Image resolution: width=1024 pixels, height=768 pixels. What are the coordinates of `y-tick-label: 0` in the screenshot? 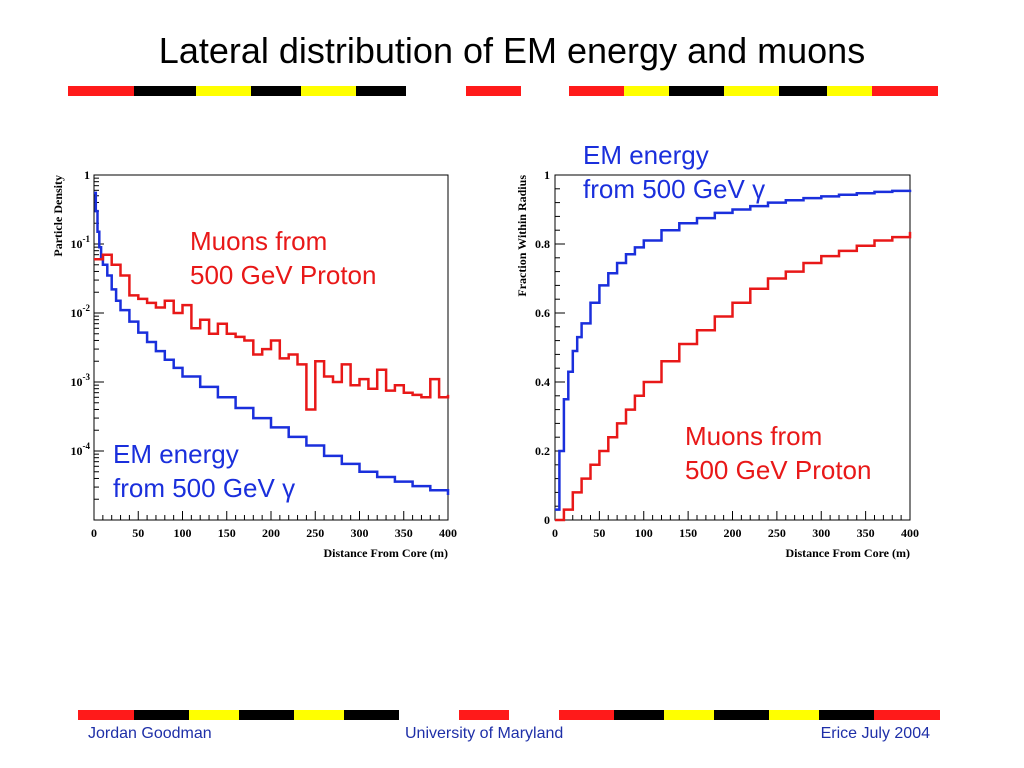 It's located at (547, 520).